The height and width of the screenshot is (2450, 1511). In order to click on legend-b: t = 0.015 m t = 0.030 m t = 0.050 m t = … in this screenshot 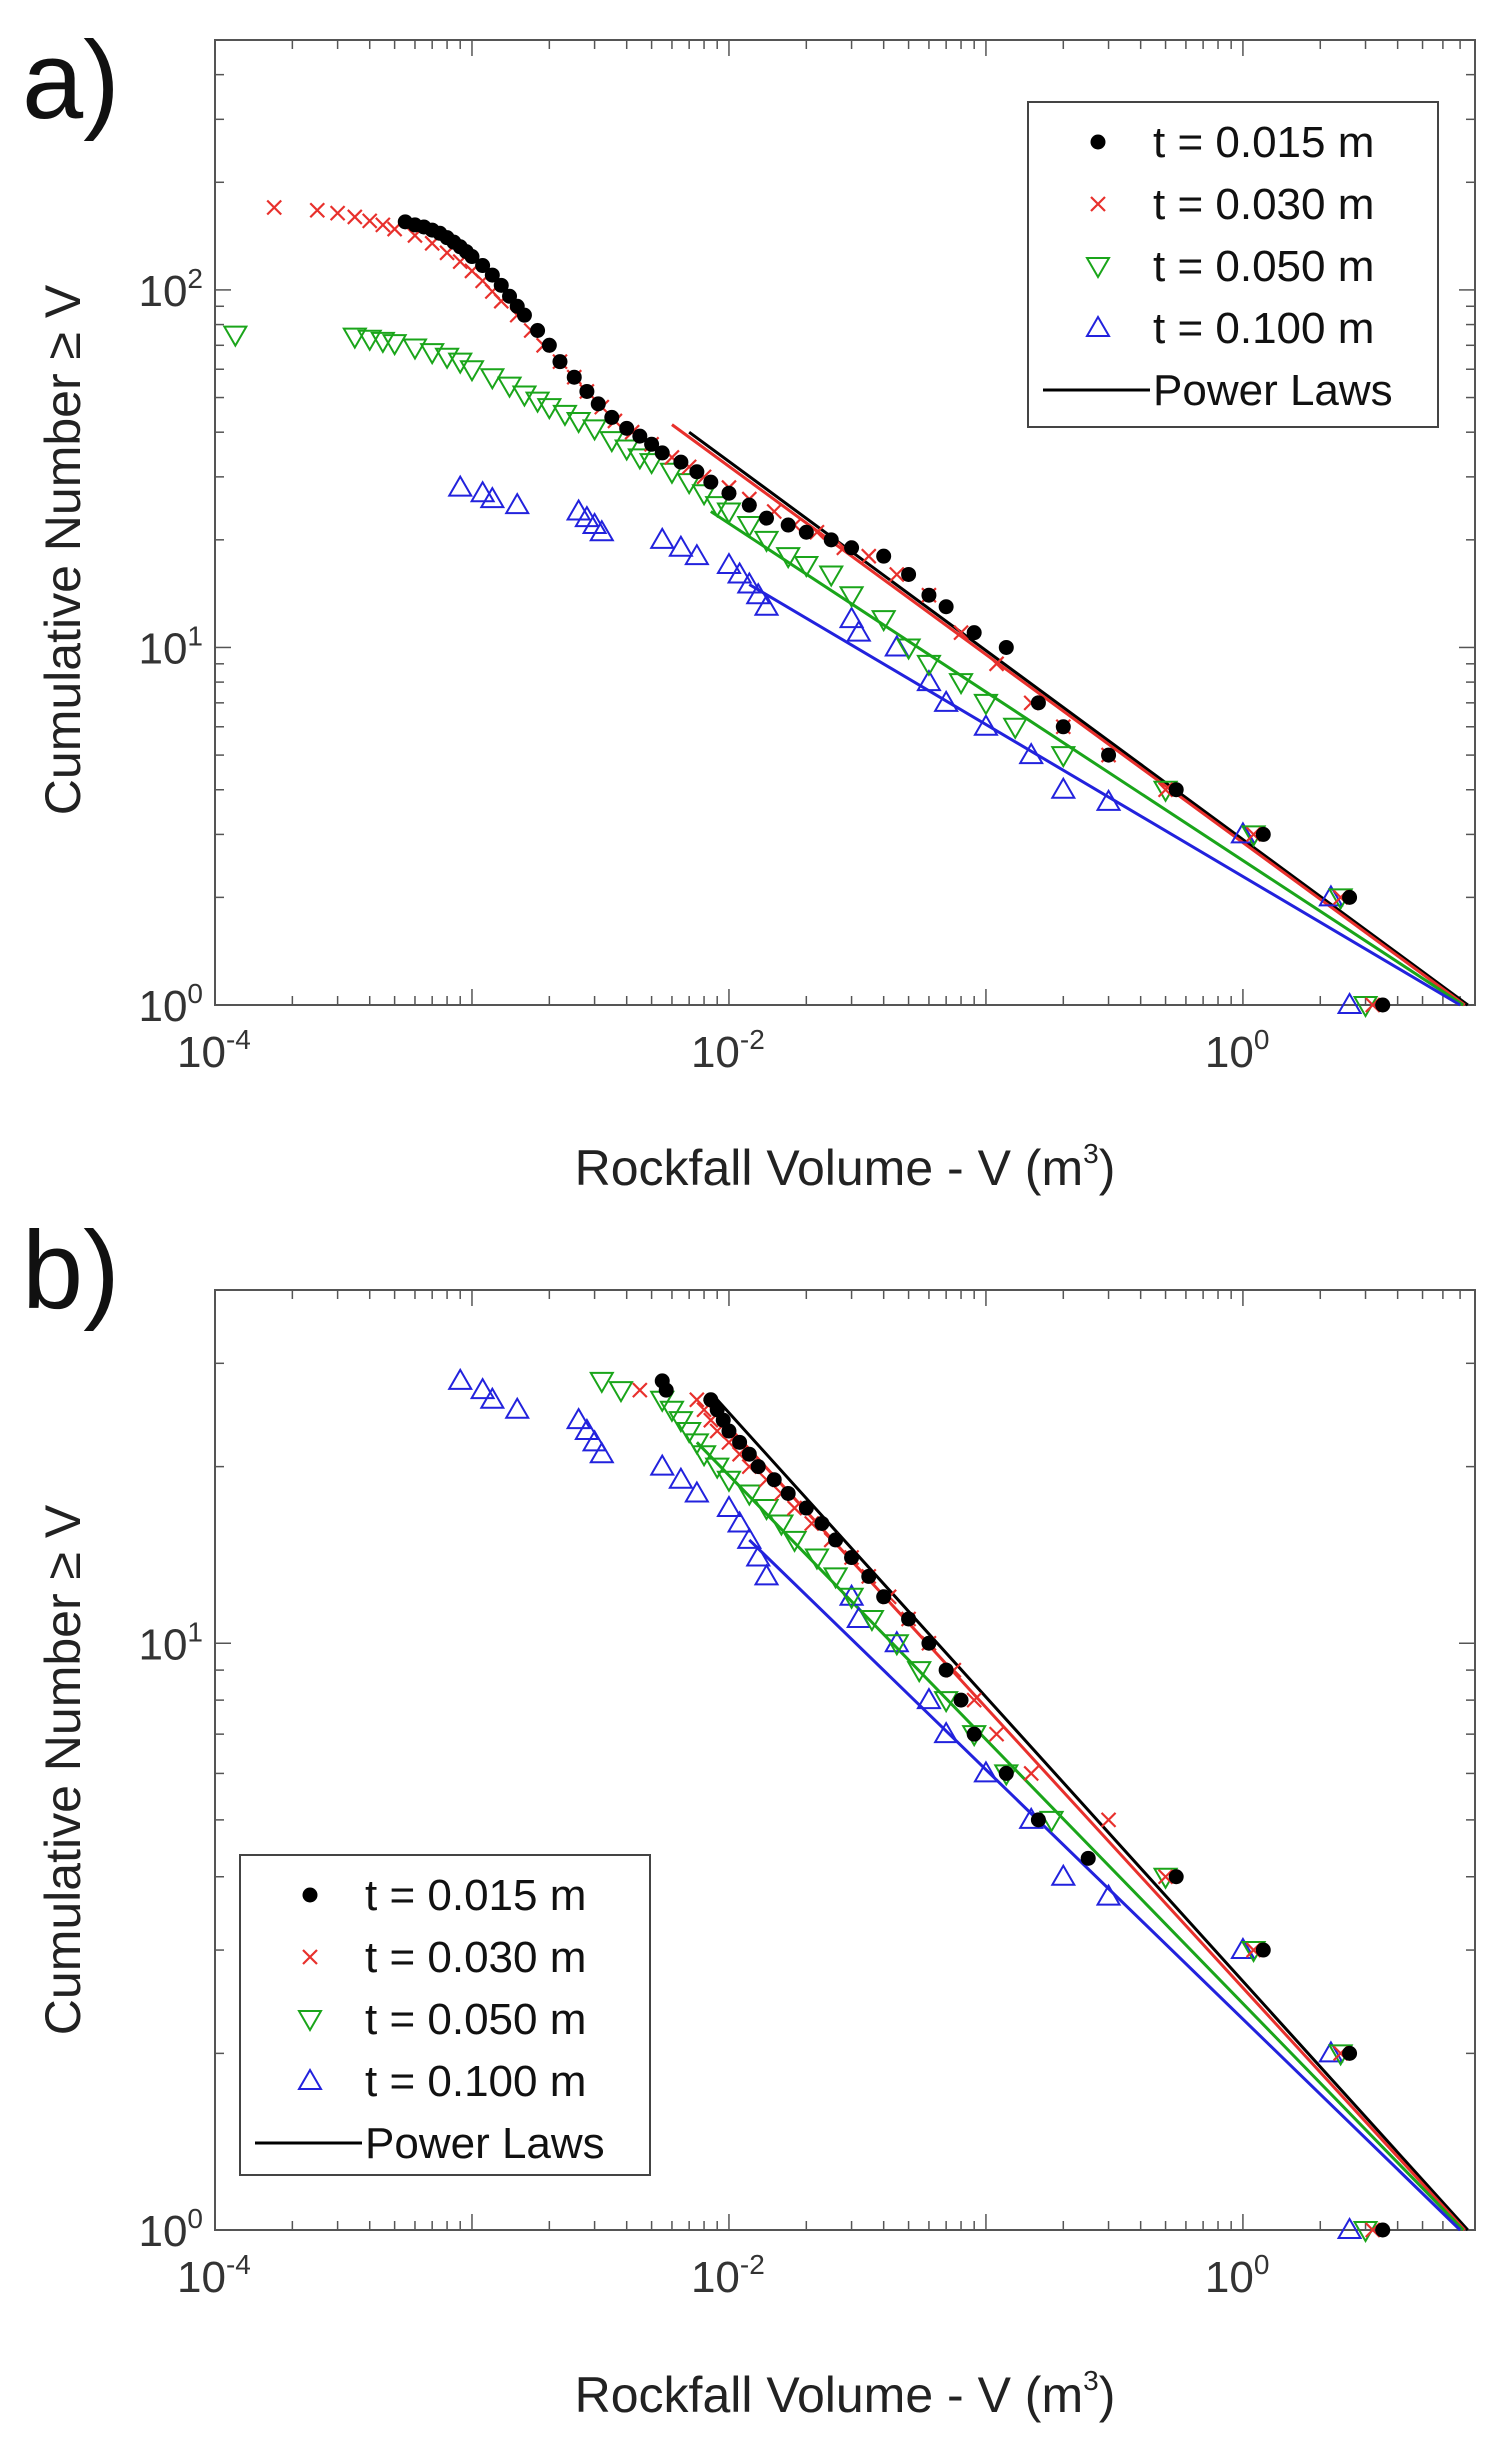, I will do `click(445, 2015)`.